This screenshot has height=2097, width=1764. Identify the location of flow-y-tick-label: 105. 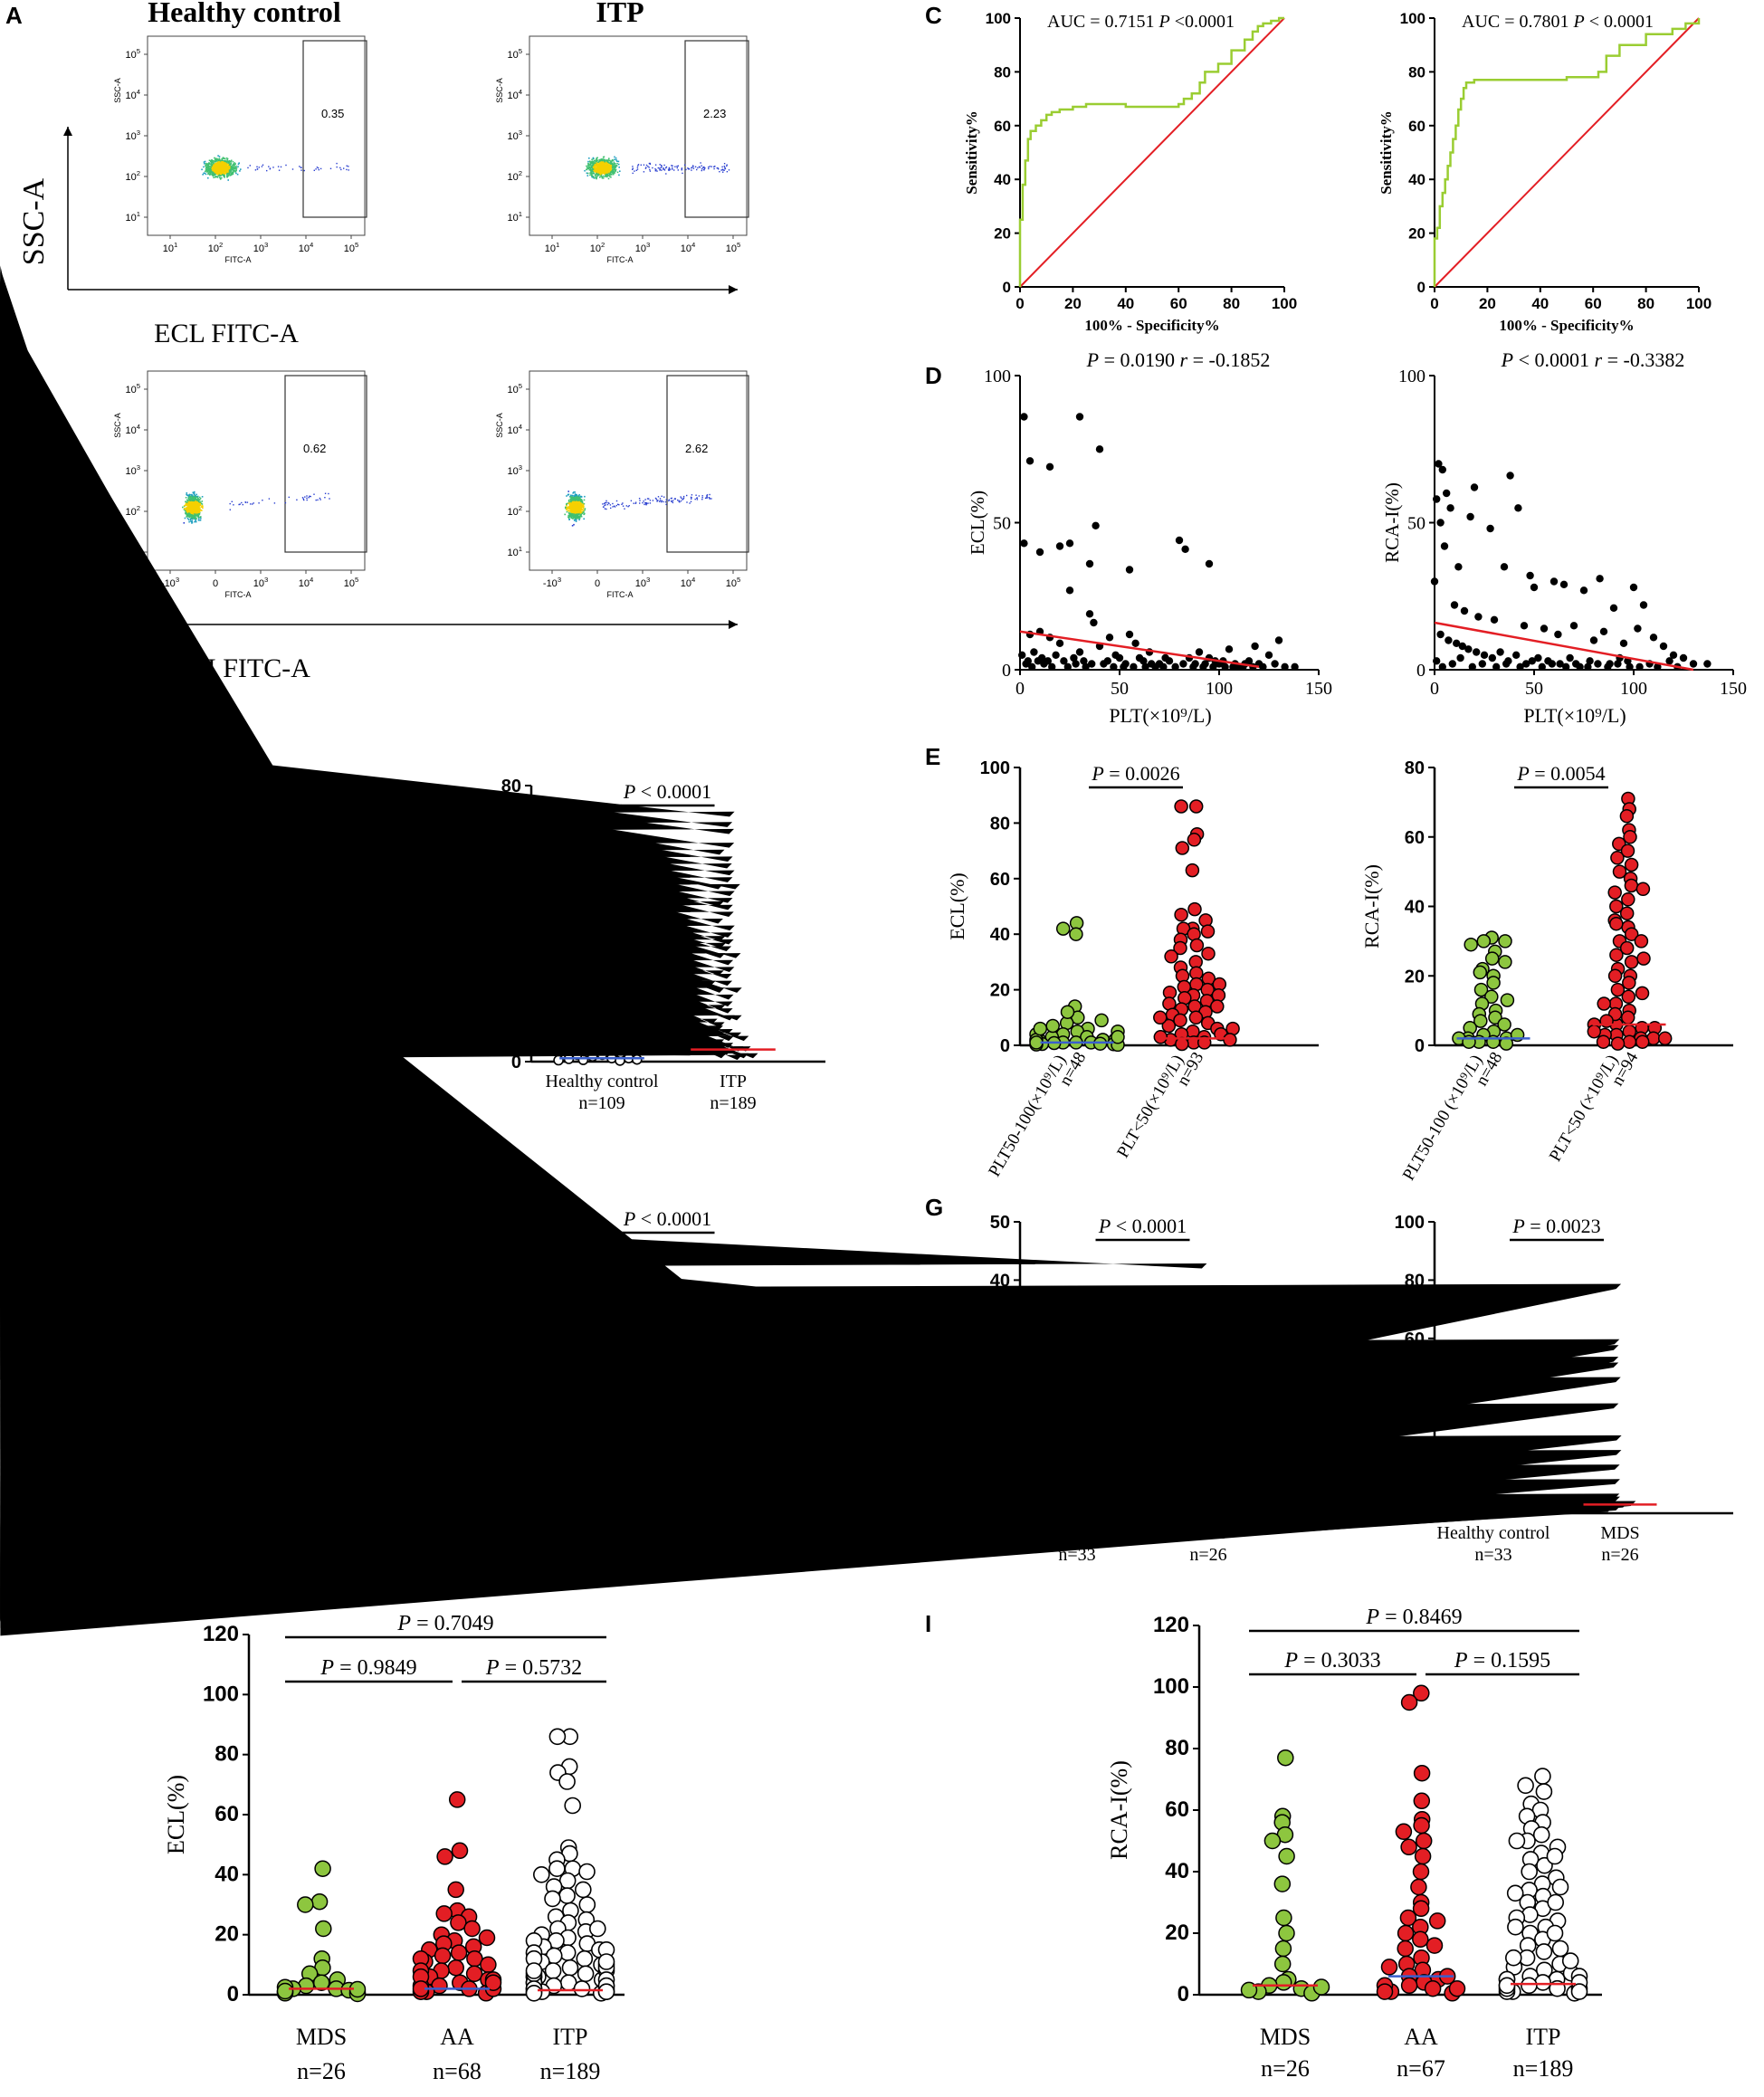
(132, 389).